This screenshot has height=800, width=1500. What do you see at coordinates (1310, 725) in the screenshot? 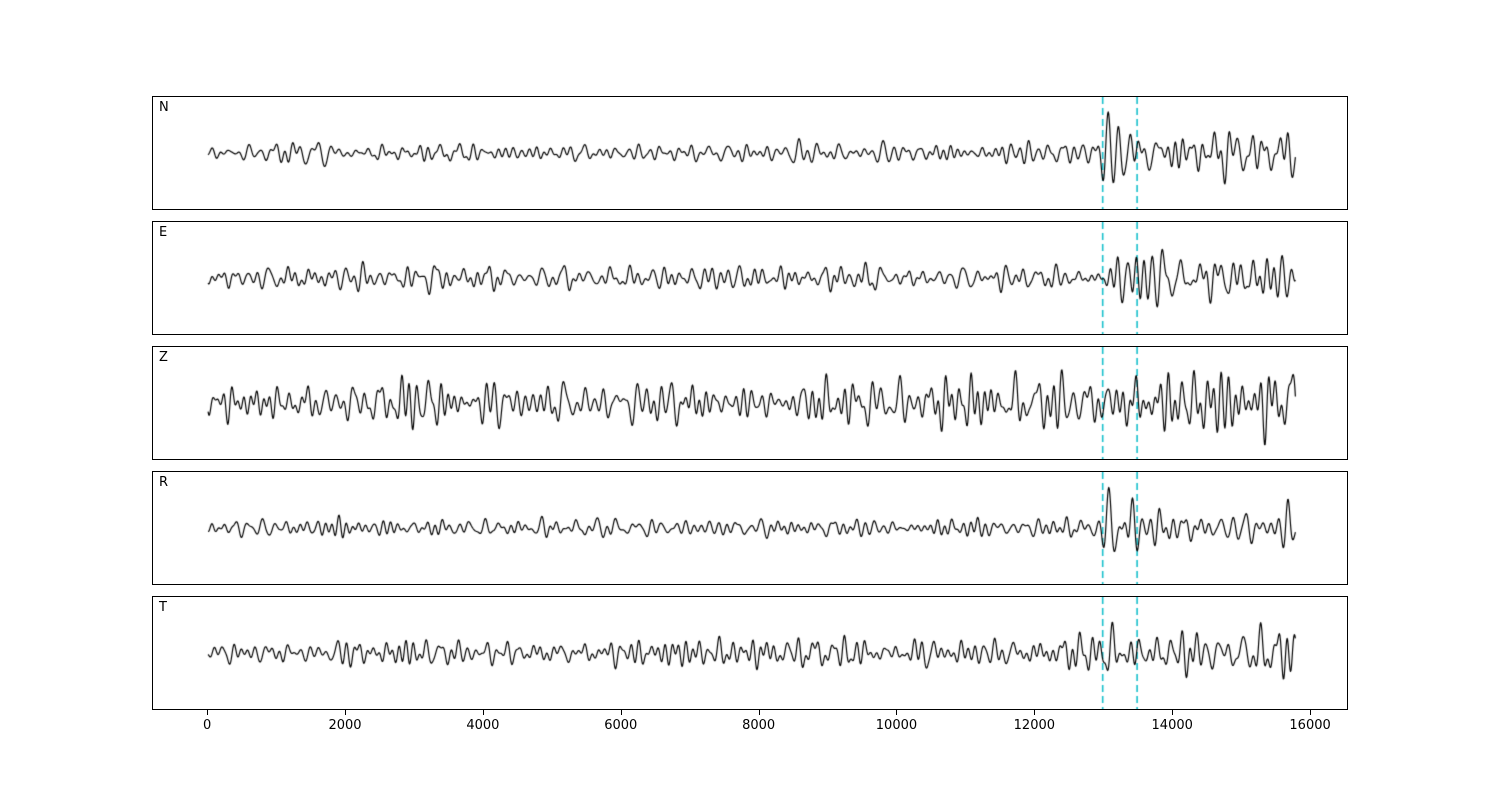
I see `x-tick-label: 16000` at bounding box center [1310, 725].